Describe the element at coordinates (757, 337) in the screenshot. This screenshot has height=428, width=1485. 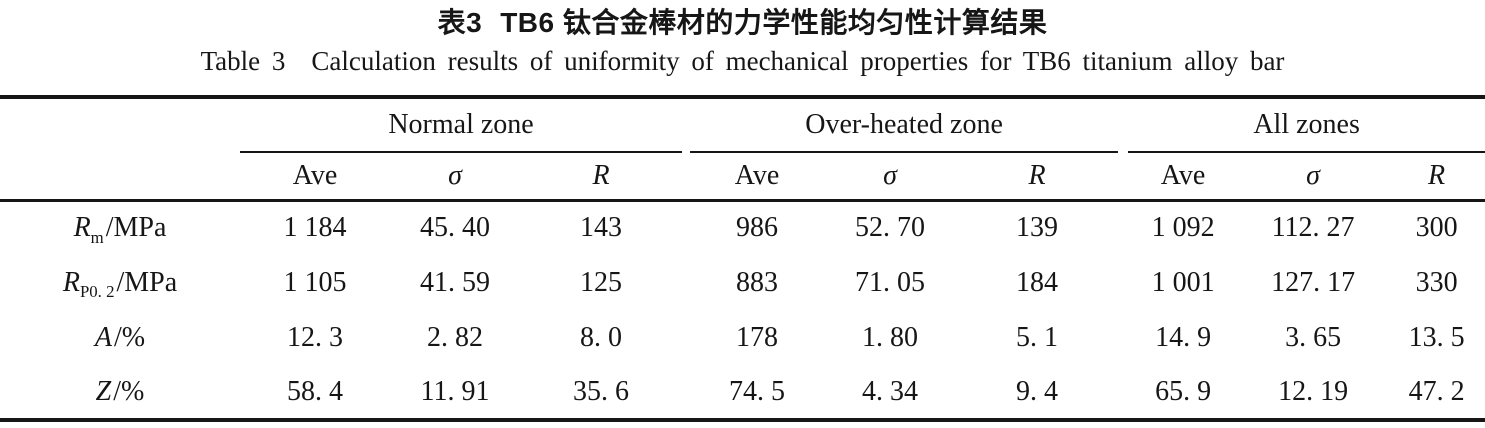
I see `value-cell: 178` at that location.